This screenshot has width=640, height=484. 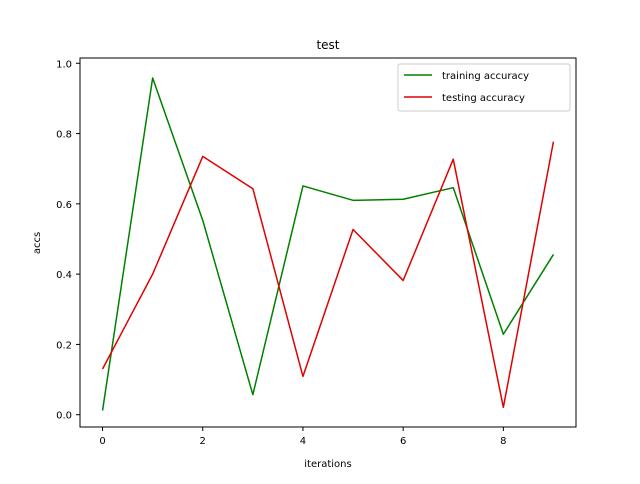 What do you see at coordinates (485, 76) in the screenshot?
I see `legend-label-training: training accuracy` at bounding box center [485, 76].